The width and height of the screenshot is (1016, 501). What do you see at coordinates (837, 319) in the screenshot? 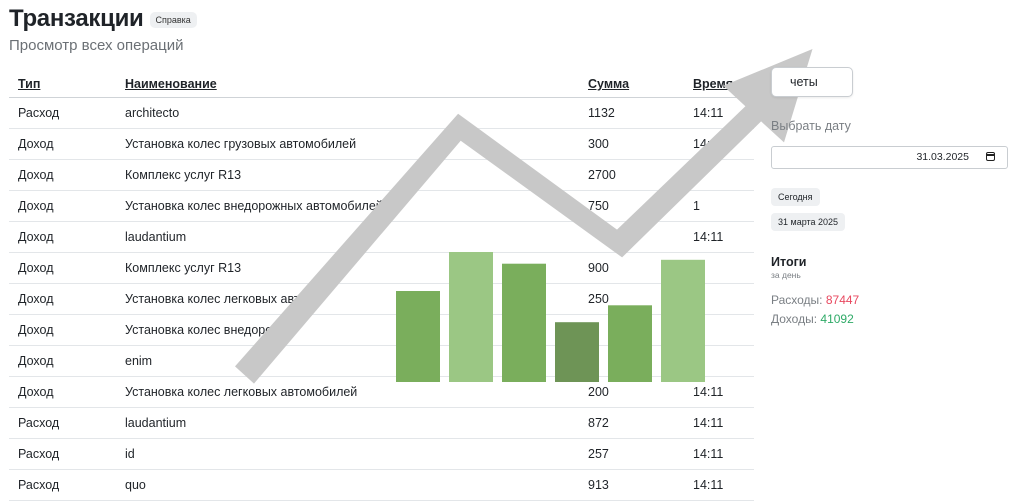
I see `income-value: 41092` at bounding box center [837, 319].